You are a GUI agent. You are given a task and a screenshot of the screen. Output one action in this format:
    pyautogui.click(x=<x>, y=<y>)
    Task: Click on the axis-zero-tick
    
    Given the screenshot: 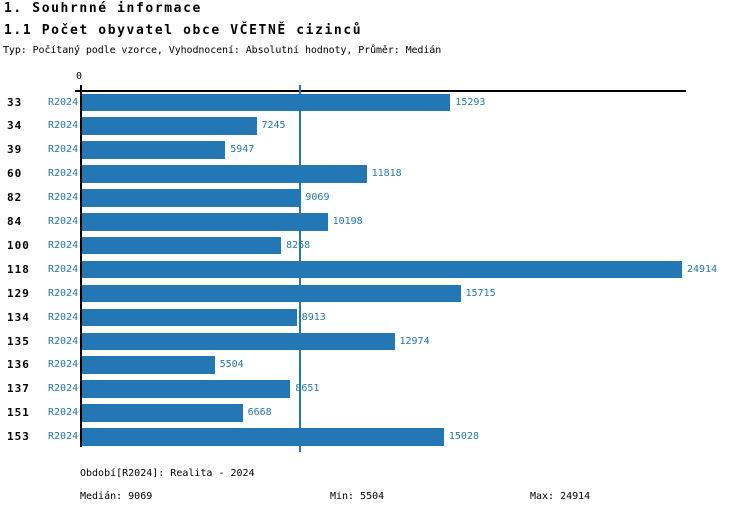 What is the action you would take?
    pyautogui.click(x=81, y=88)
    